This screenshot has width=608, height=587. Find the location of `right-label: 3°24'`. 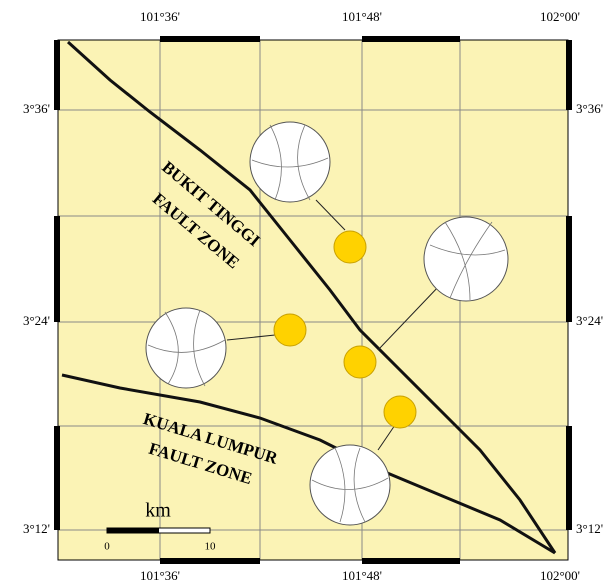

right-label: 3°24' is located at coordinates (589, 320).